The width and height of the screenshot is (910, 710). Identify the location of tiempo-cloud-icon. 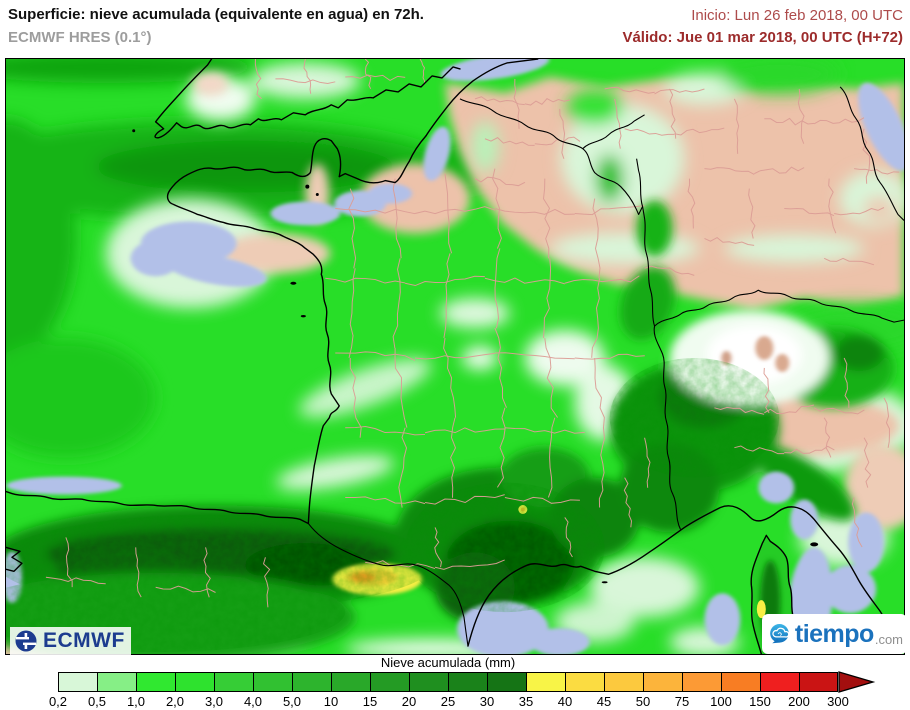
(780, 633).